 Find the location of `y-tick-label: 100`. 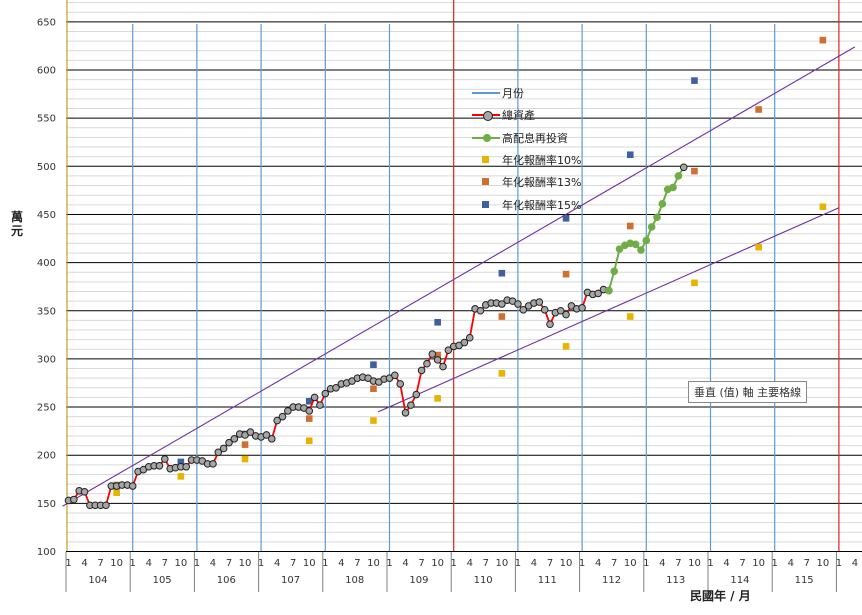

y-tick-label: 100 is located at coordinates (46, 552).